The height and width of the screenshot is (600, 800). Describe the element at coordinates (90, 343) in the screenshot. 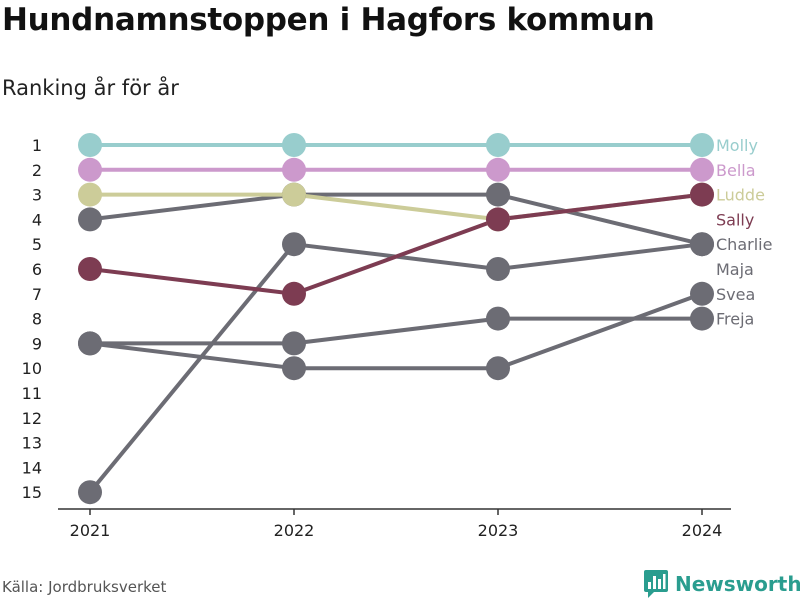

I see `point-freja-2021` at that location.